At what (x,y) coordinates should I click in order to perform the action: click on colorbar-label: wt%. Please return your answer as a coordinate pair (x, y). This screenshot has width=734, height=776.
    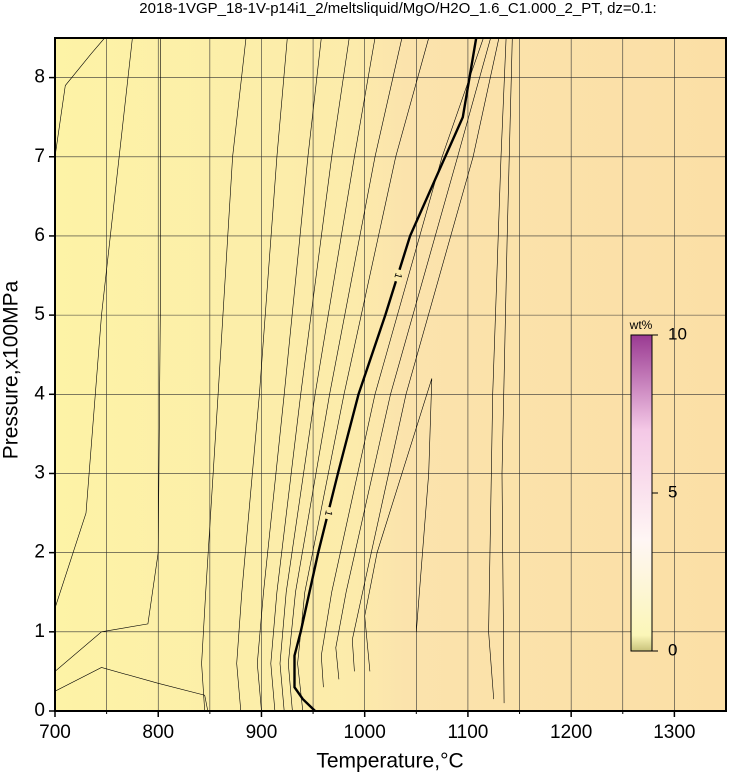
    Looking at the image, I should click on (641, 325).